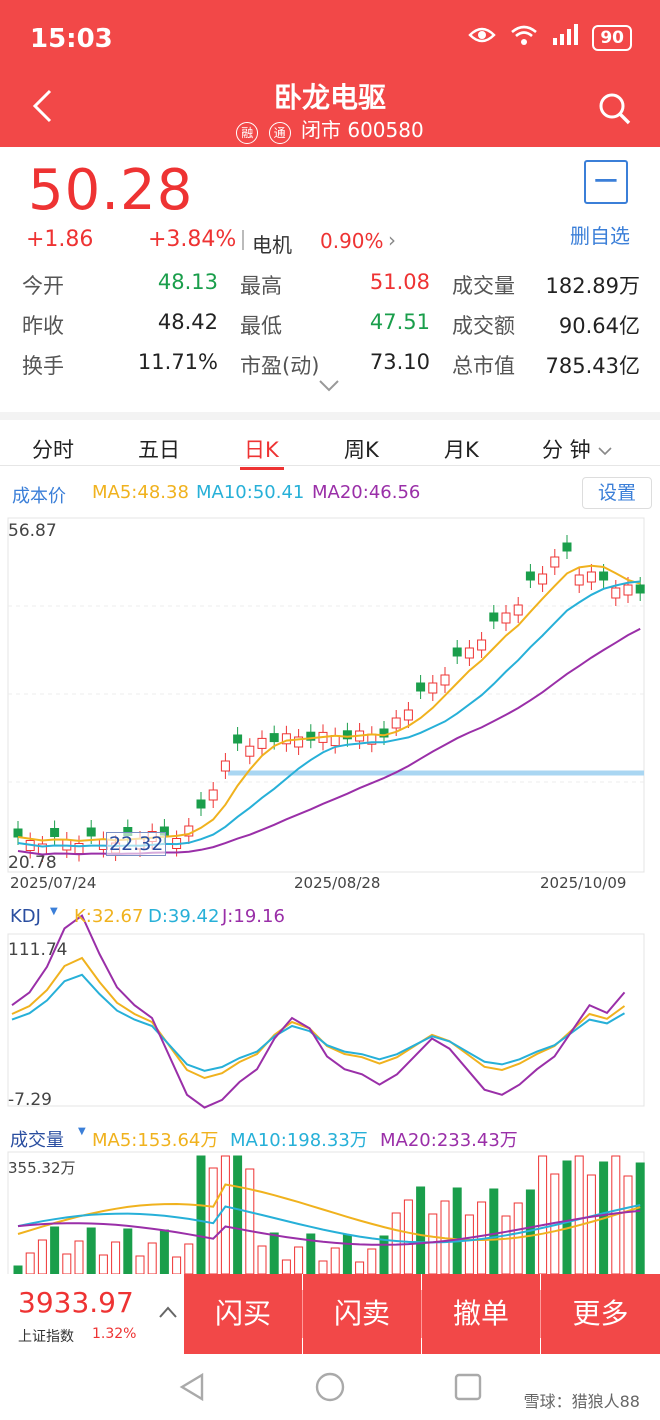 The width and height of the screenshot is (660, 1420). What do you see at coordinates (109, 916) in the screenshot?
I see `kdj-k-label: K:32.67` at bounding box center [109, 916].